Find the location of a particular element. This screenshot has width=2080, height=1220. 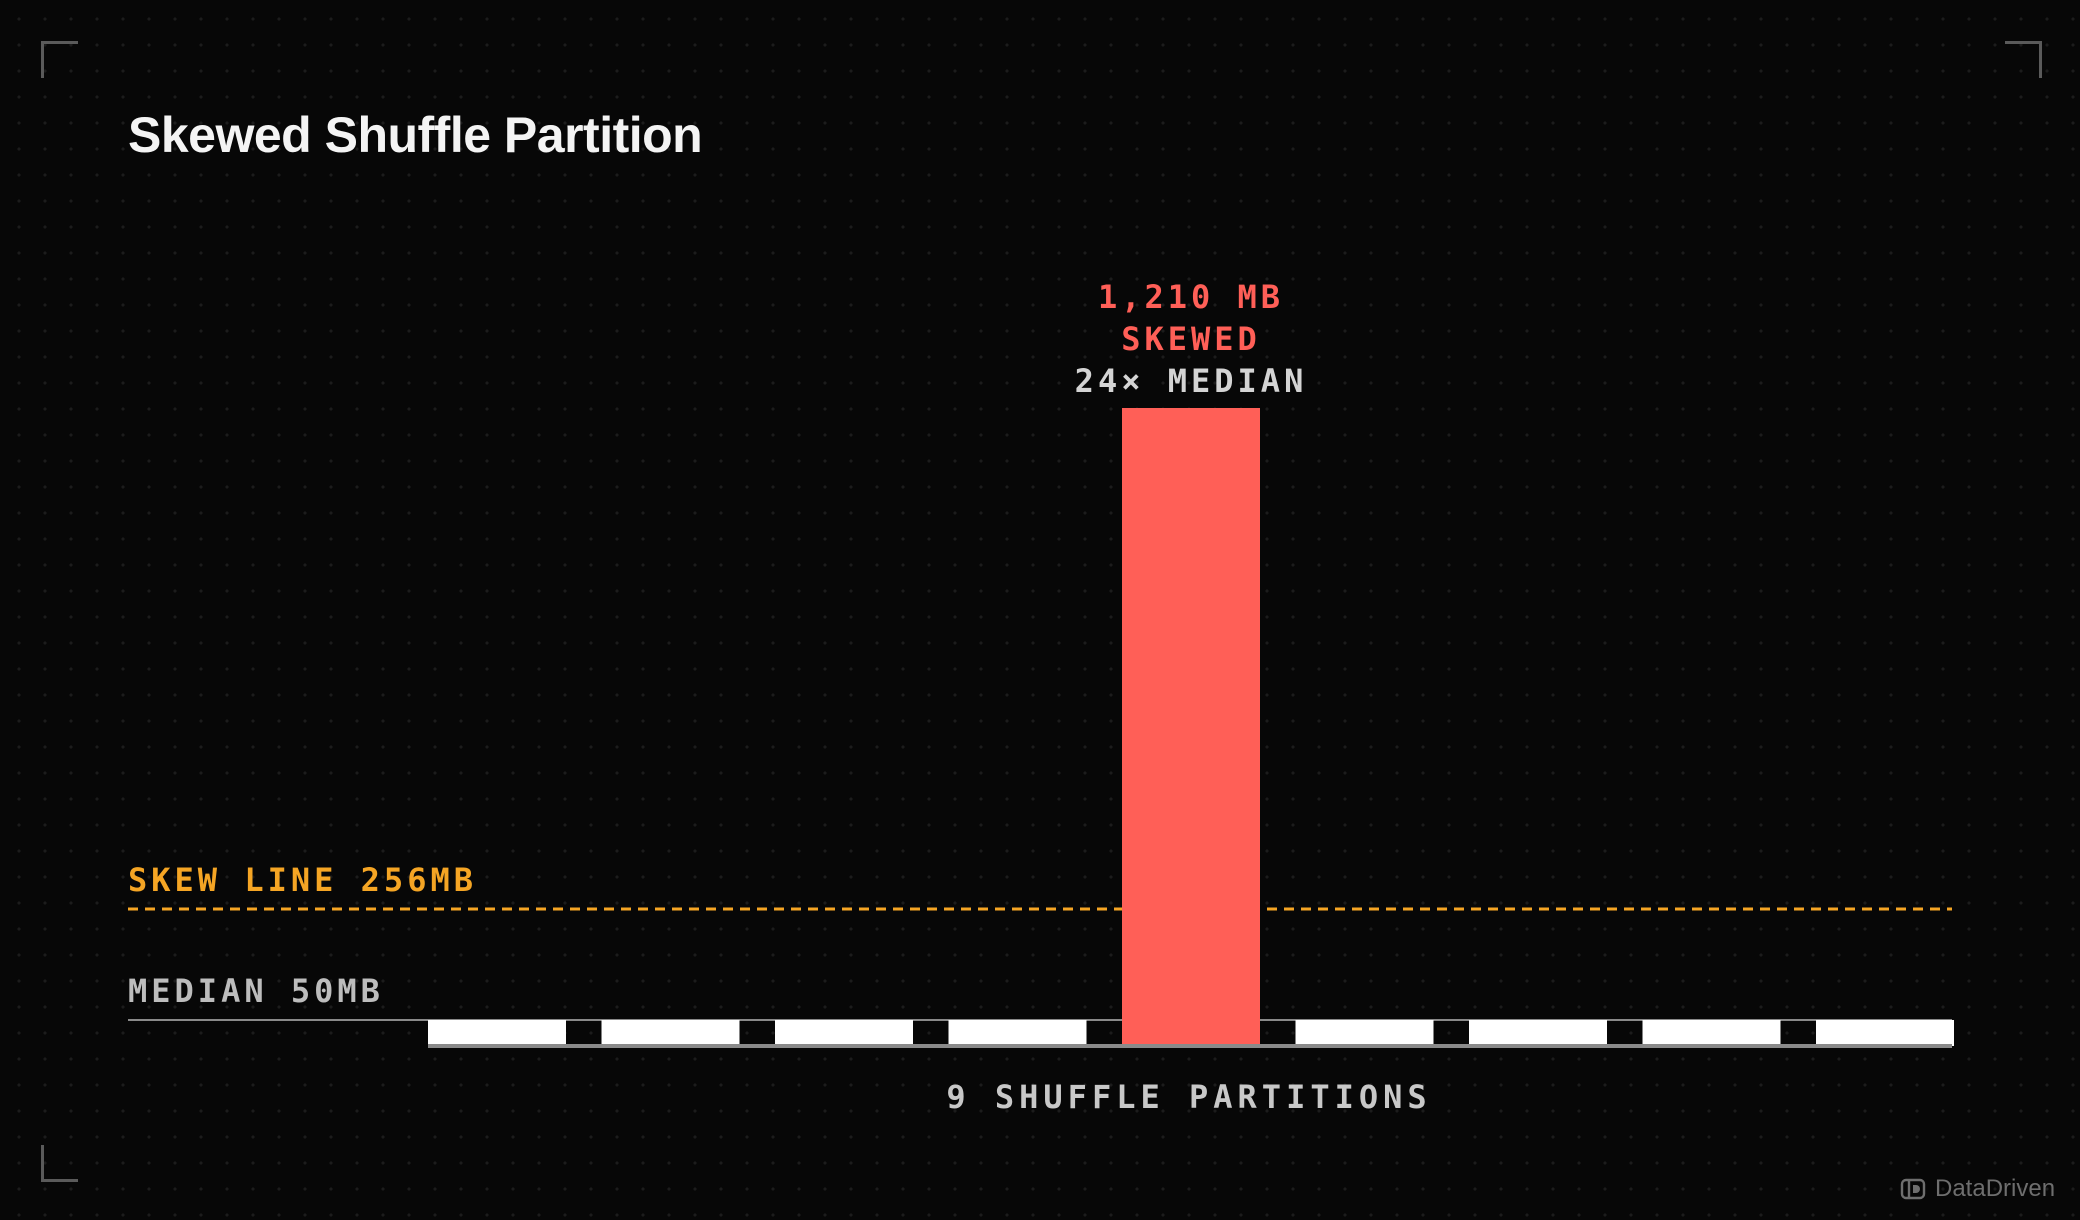

corner-bracket-bottom-left is located at coordinates (59, 1163).